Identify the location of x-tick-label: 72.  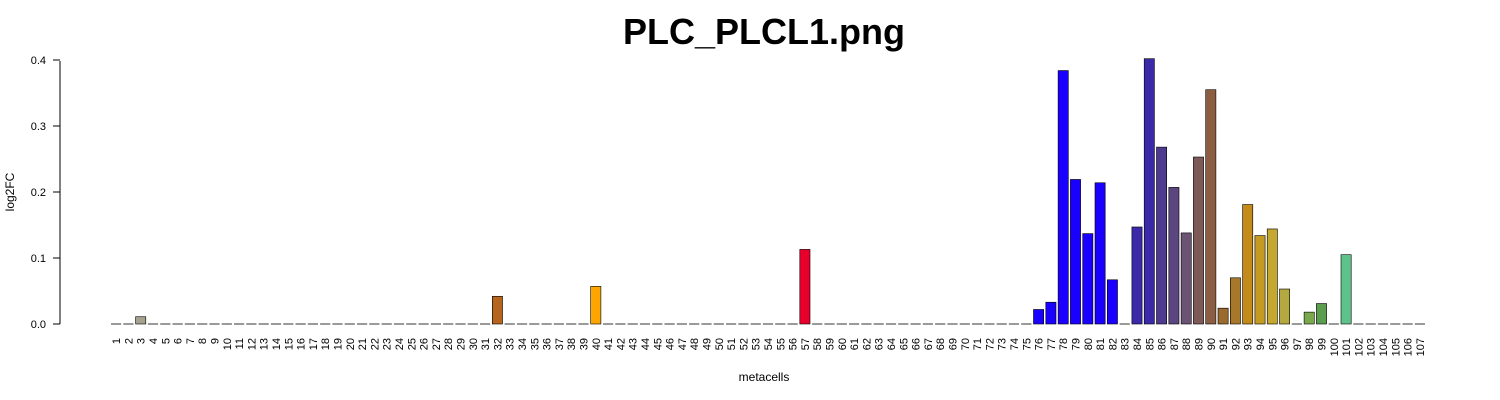
(990, 344).